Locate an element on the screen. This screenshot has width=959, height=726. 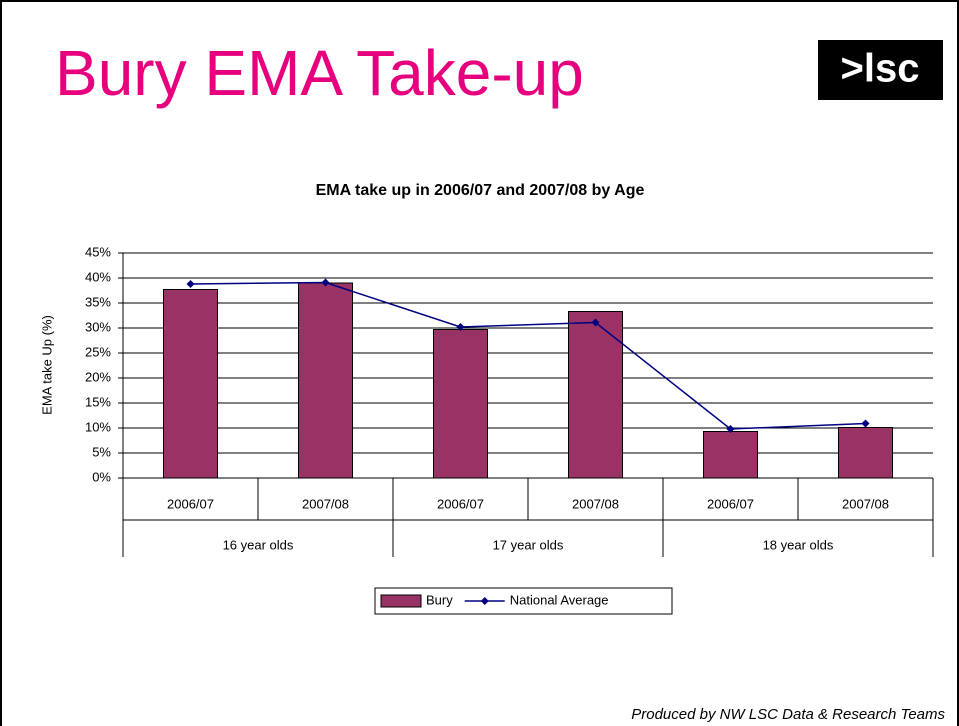
legend-swatch is located at coordinates (401, 601).